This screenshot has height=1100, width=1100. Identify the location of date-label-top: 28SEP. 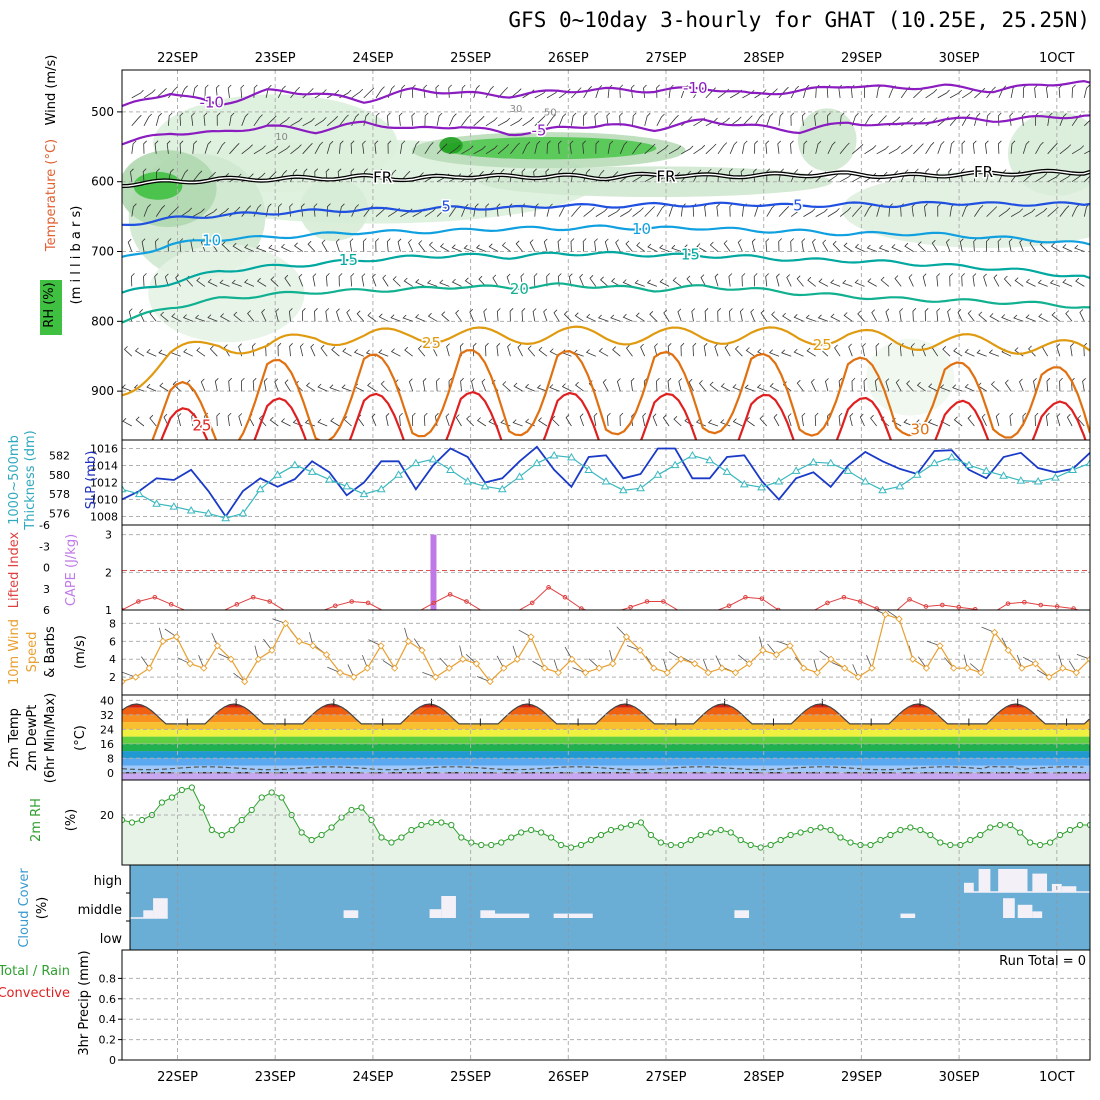
(763, 58).